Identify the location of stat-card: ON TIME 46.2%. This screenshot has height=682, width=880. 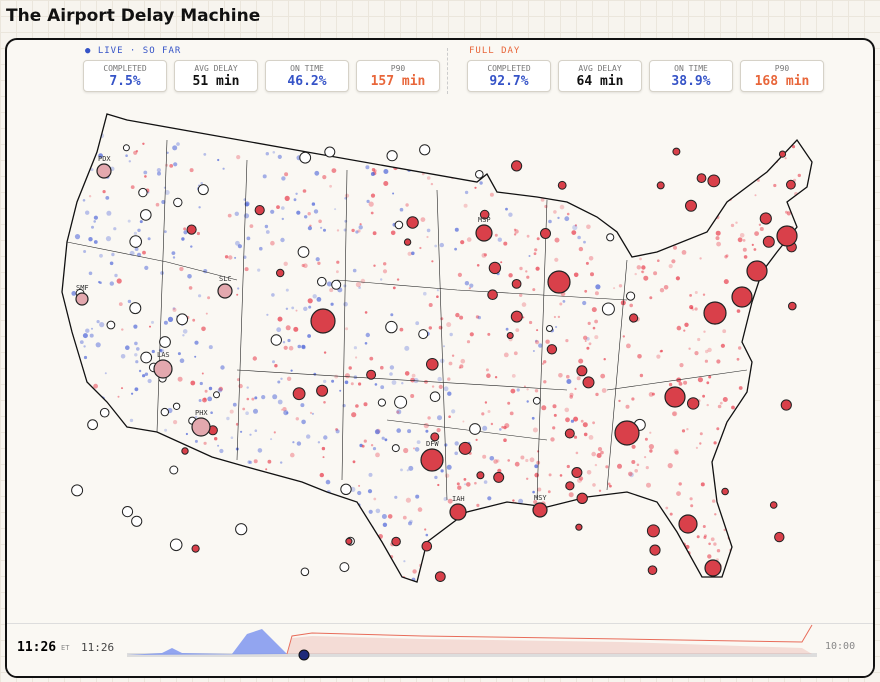
(307, 76).